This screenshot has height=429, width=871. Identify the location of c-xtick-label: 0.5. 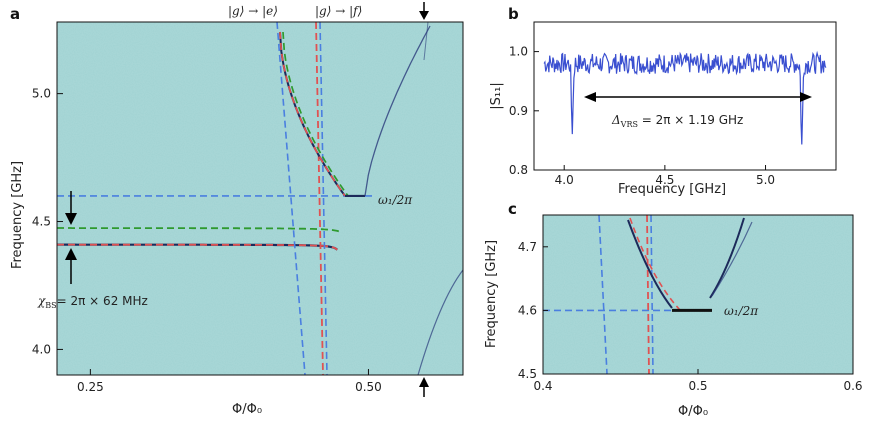
(697, 386).